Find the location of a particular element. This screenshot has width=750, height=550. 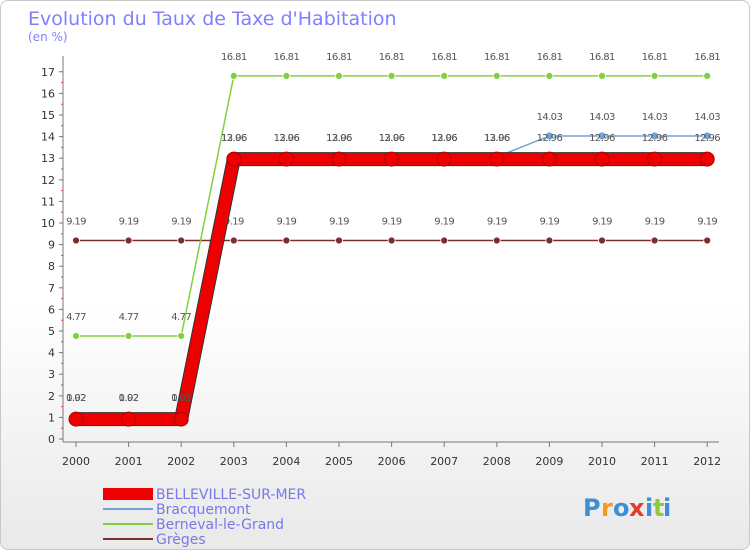

x-tick-label: 2010 is located at coordinates (602, 461).